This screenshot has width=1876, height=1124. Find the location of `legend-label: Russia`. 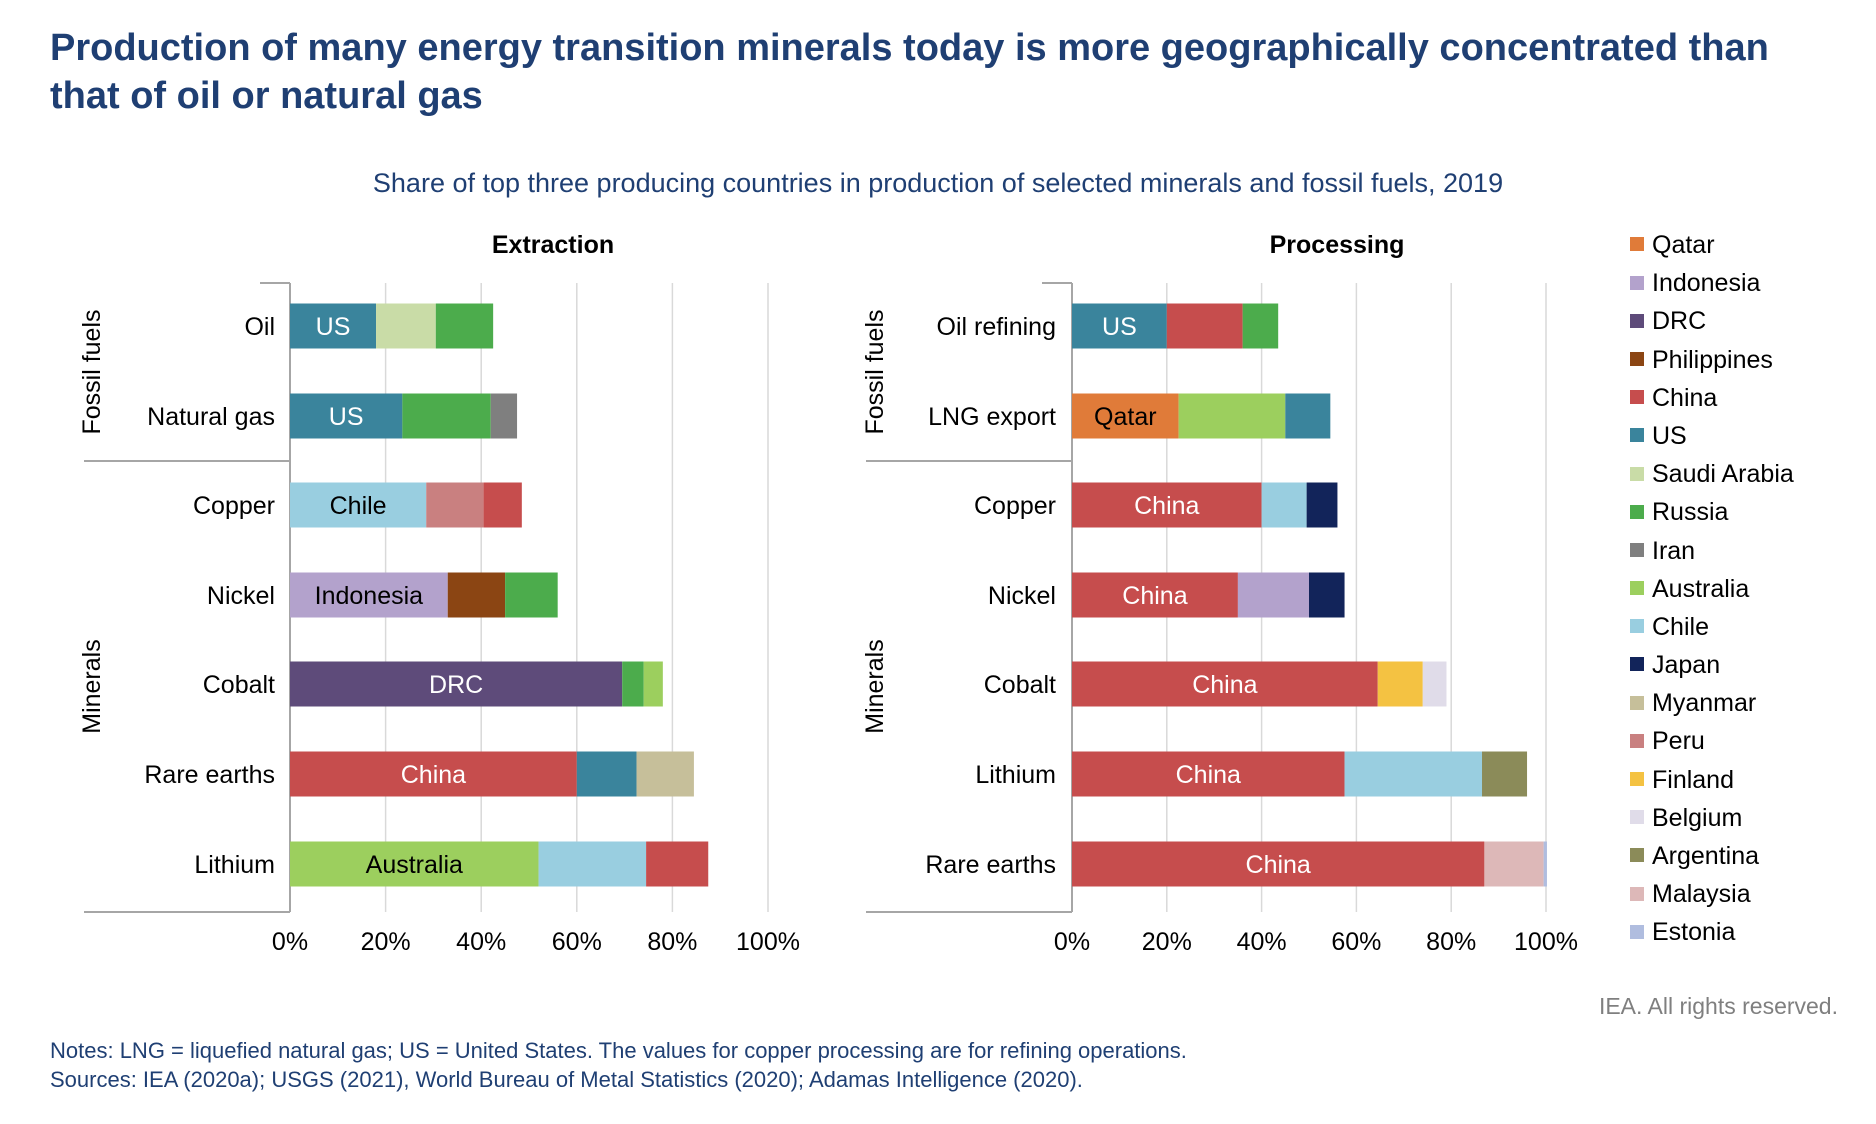

legend-label: Russia is located at coordinates (1690, 512).